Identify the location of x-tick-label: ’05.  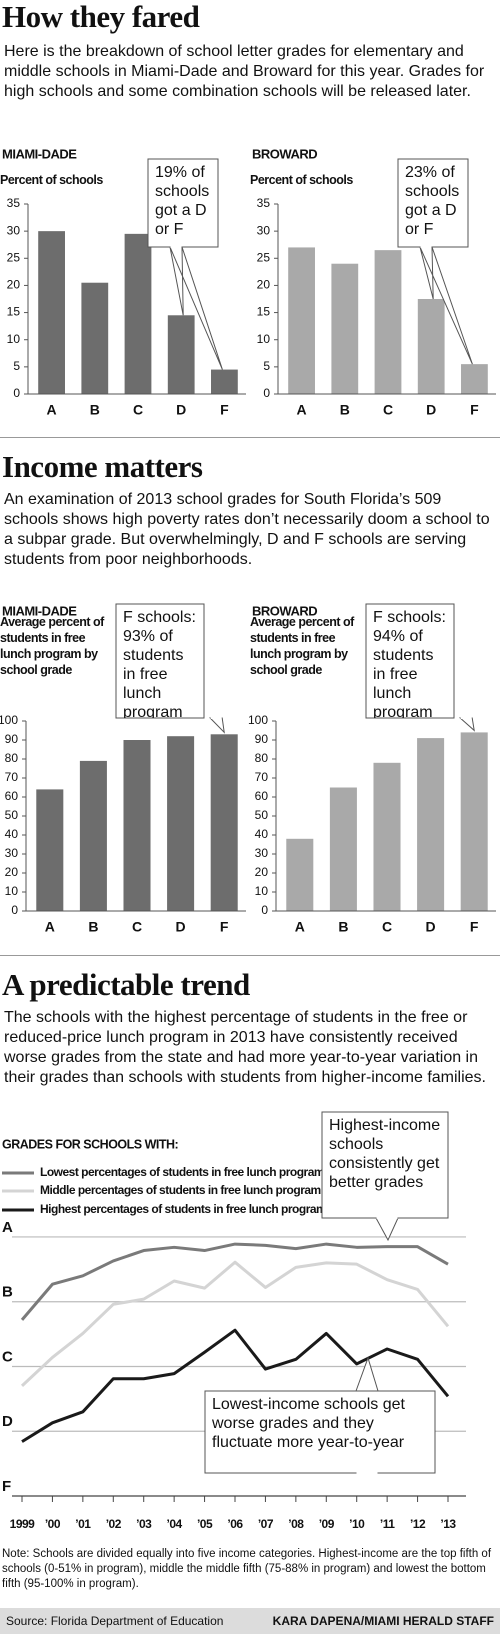
(205, 1524).